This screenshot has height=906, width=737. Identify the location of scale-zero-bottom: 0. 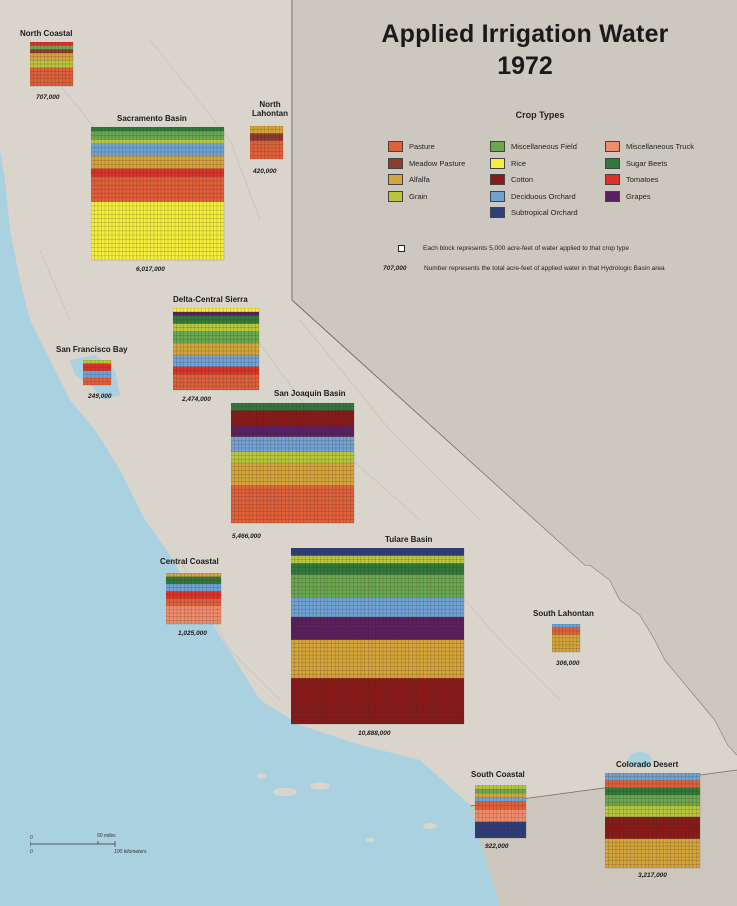
(31, 852).